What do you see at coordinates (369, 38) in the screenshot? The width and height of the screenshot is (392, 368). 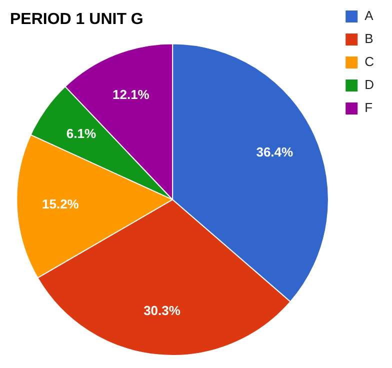 I see `legend-label: B` at bounding box center [369, 38].